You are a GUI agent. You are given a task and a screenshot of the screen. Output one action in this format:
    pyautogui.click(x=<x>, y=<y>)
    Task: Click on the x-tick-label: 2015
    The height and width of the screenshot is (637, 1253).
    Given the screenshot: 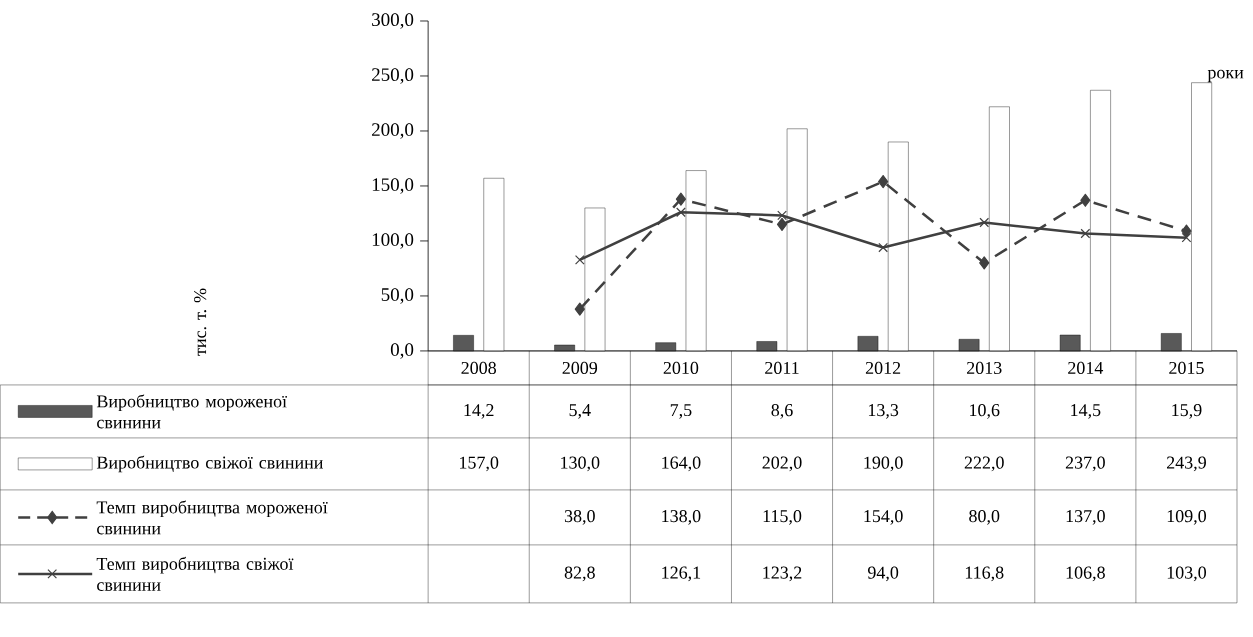 What is the action you would take?
    pyautogui.click(x=1186, y=368)
    